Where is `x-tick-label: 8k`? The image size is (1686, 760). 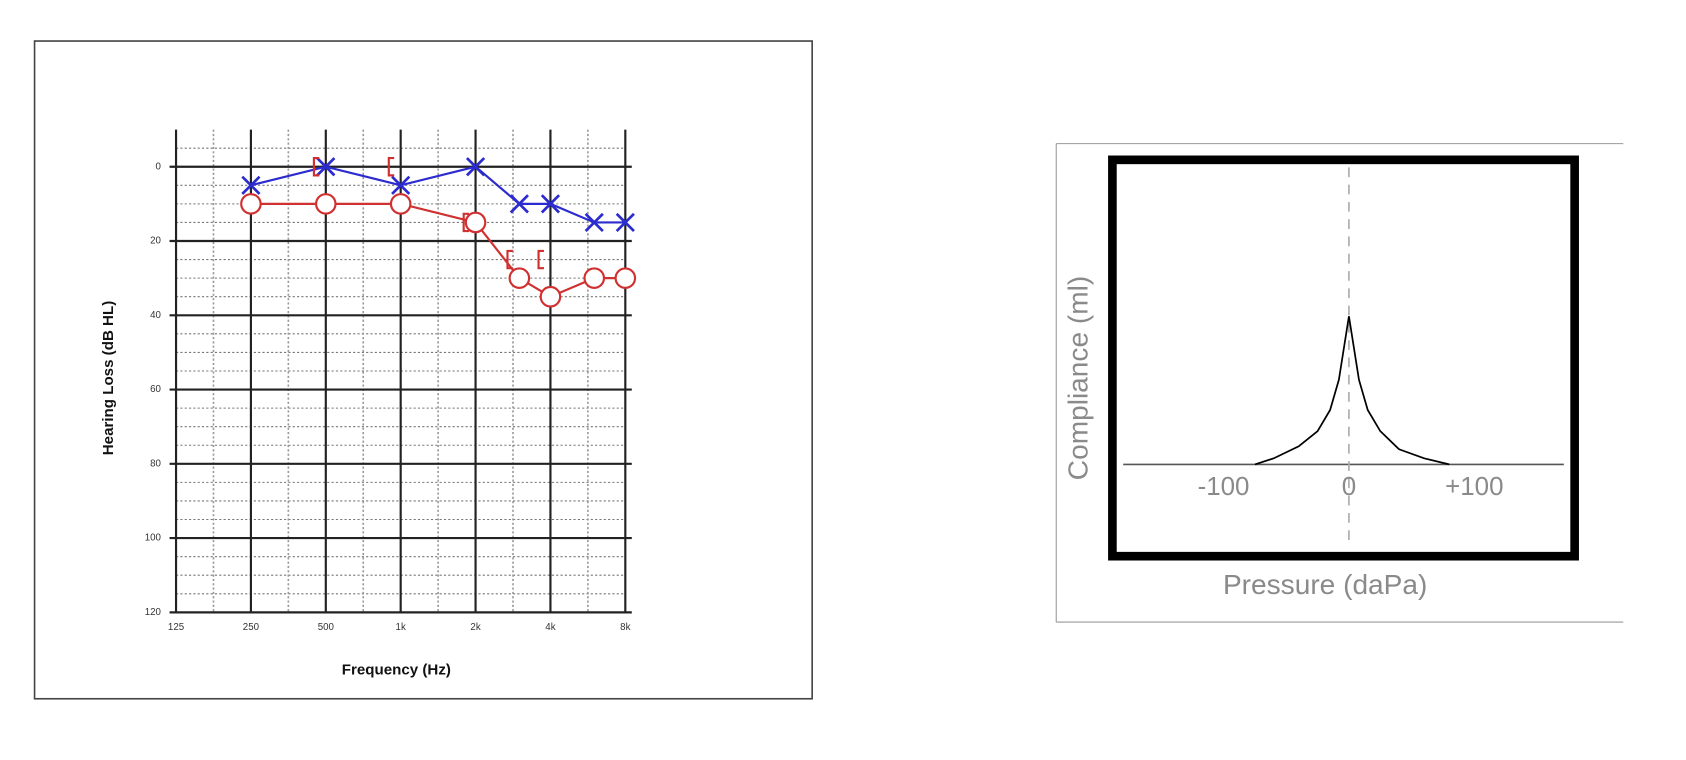
x-tick-label: 8k is located at coordinates (625, 627).